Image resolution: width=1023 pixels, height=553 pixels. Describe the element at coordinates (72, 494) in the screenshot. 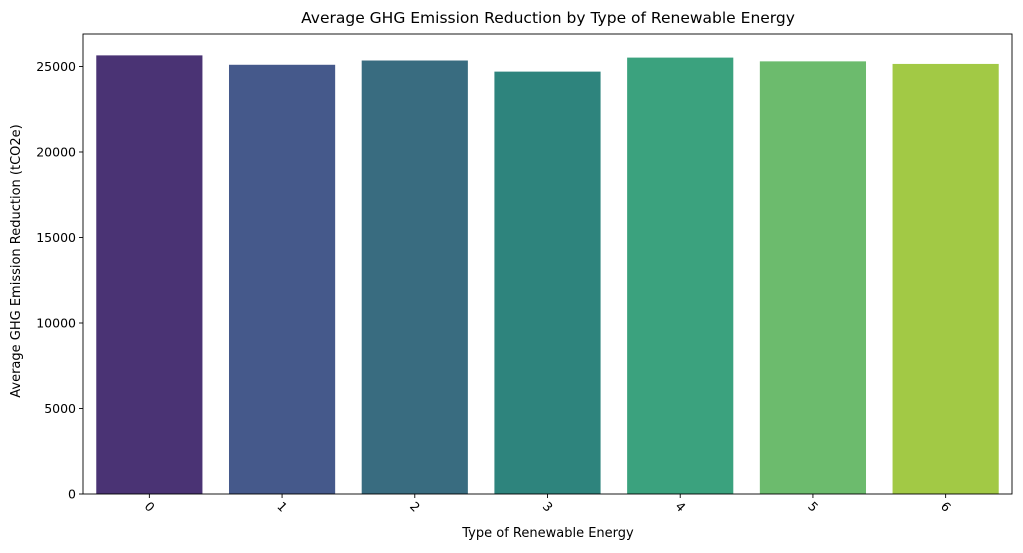

I see `y-tick-label: 0` at that location.